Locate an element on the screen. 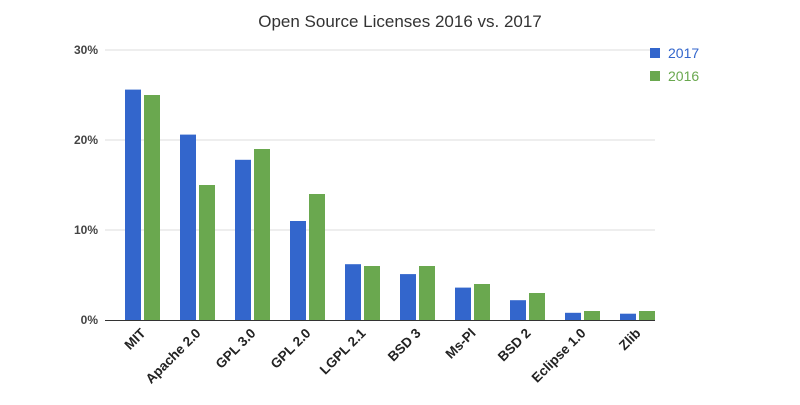 This screenshot has width=800, height=405. x-category-label: BSD 2 is located at coordinates (514, 345).